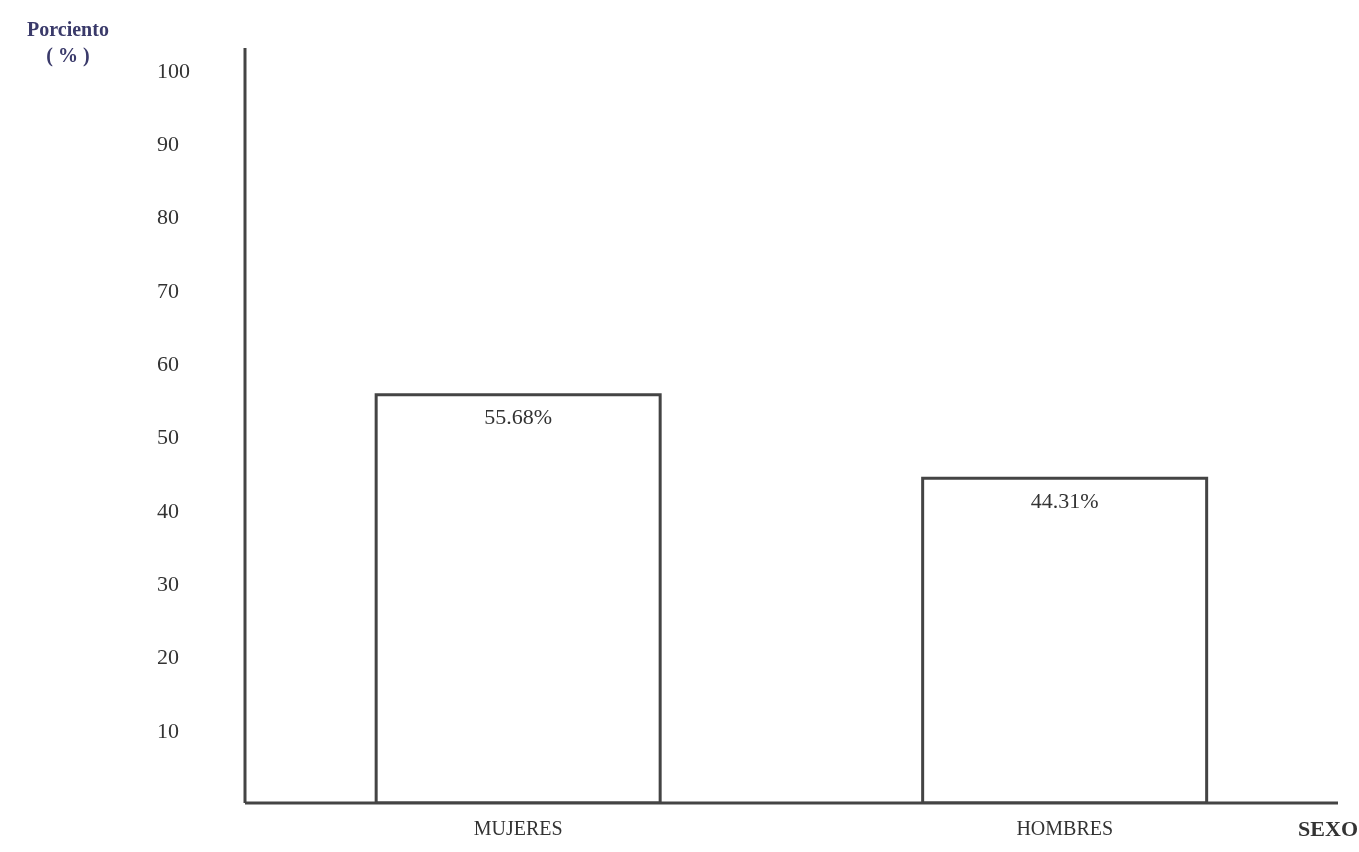 This screenshot has width=1359, height=852. What do you see at coordinates (1065, 828) in the screenshot?
I see `x-tick-label: HOMBRES` at bounding box center [1065, 828].